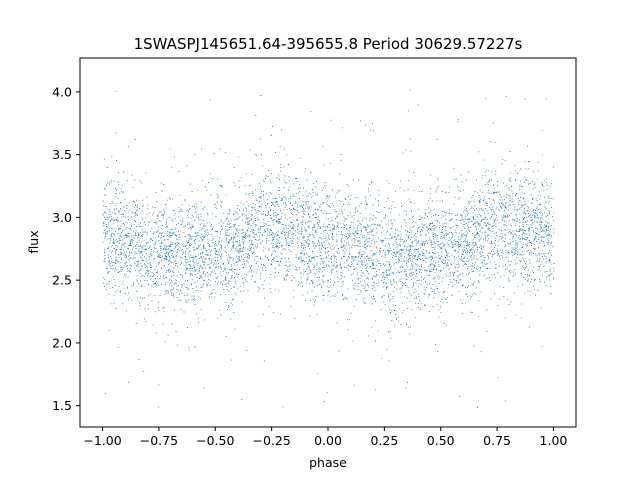 This screenshot has width=640, height=480. Describe the element at coordinates (62, 342) in the screenshot. I see `y-tick-label: 2.0` at that location.